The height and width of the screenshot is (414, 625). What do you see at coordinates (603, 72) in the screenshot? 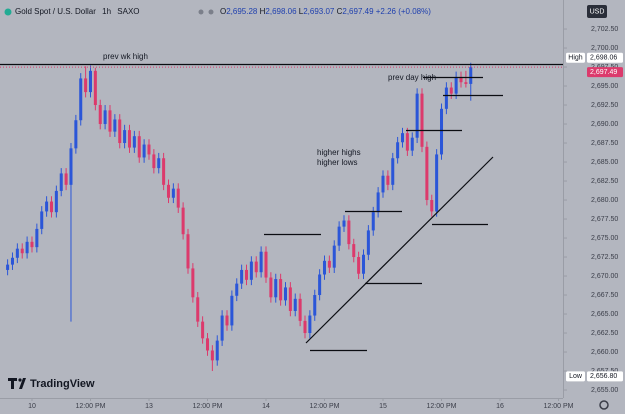
I see `price-badge-label: 2,697.49` at bounding box center [603, 72].